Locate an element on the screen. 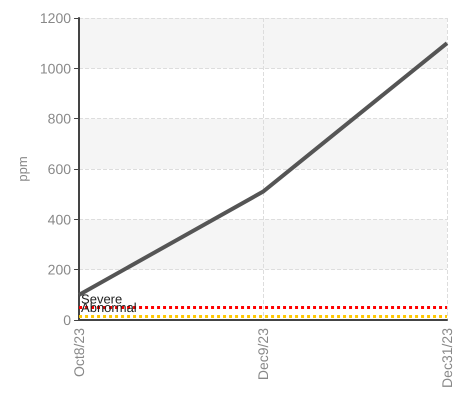  y-tick-label: 1000 is located at coordinates (56, 68).